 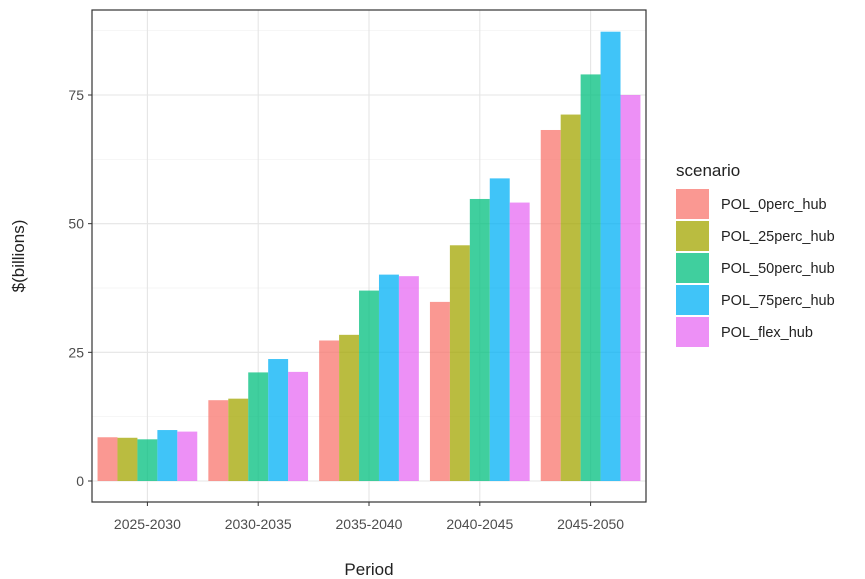 What do you see at coordinates (479, 340) in the screenshot?
I see `bar-POL_50perc_hub-2040-2045` at bounding box center [479, 340].